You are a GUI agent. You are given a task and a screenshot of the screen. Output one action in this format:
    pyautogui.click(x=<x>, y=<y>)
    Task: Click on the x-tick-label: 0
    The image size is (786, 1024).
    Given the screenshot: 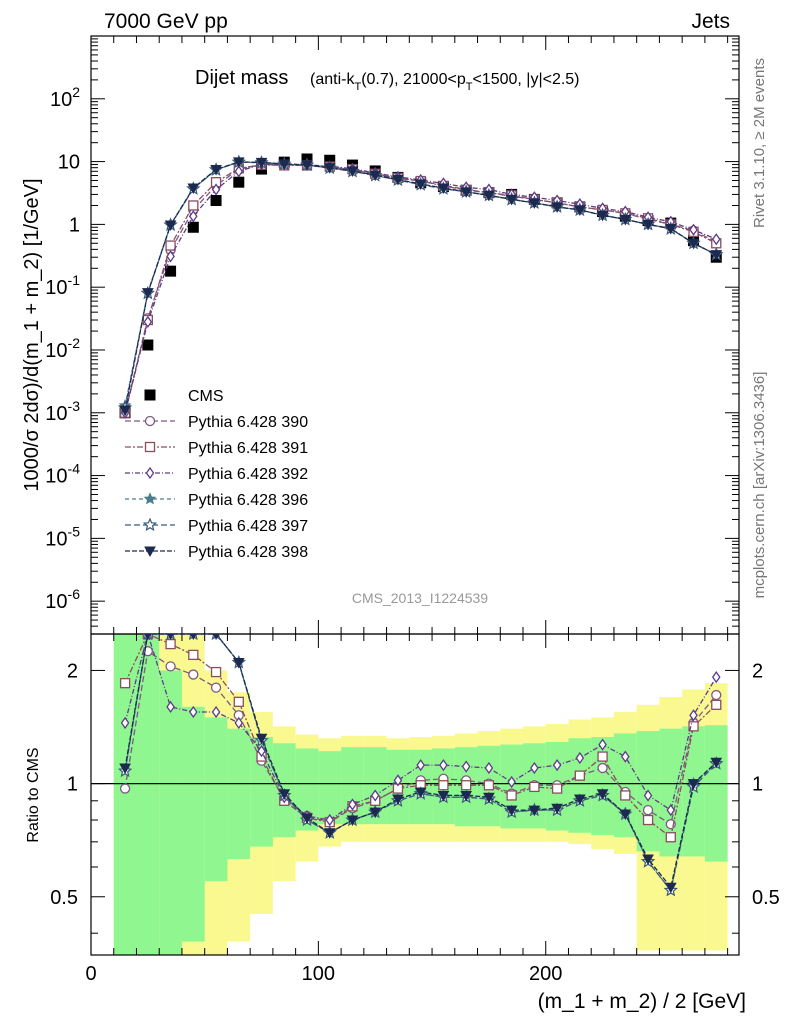 What is the action you would take?
    pyautogui.click(x=90, y=974)
    